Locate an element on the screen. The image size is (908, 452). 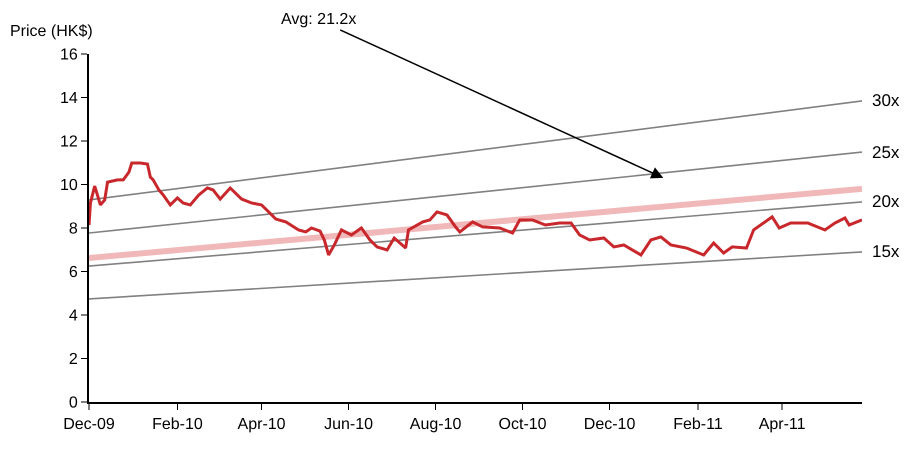
y-tick-label: 16 is located at coordinates (69, 55).